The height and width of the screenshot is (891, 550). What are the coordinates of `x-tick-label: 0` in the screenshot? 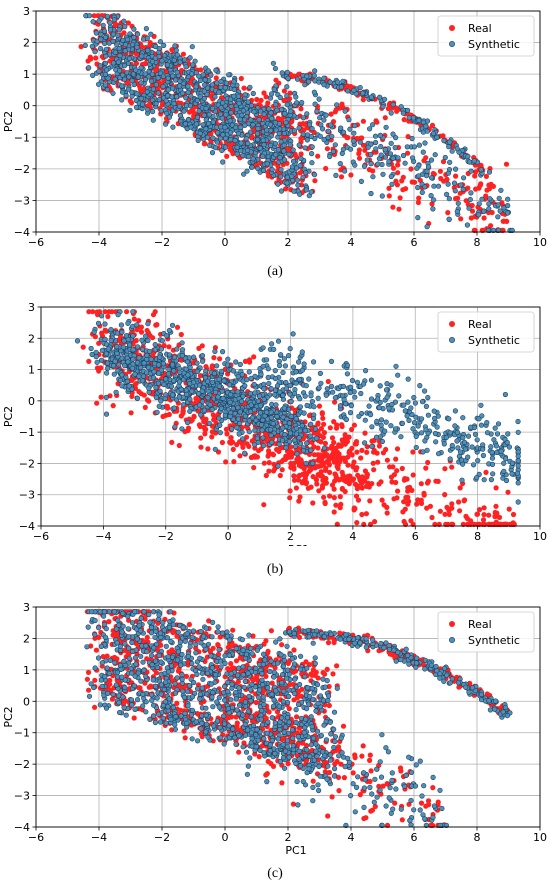 It's located at (225, 242).